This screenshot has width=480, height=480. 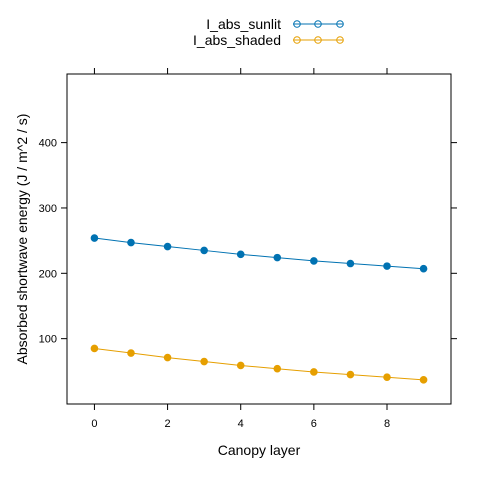 What do you see at coordinates (241, 424) in the screenshot?
I see `x-tick-label: 4` at bounding box center [241, 424].